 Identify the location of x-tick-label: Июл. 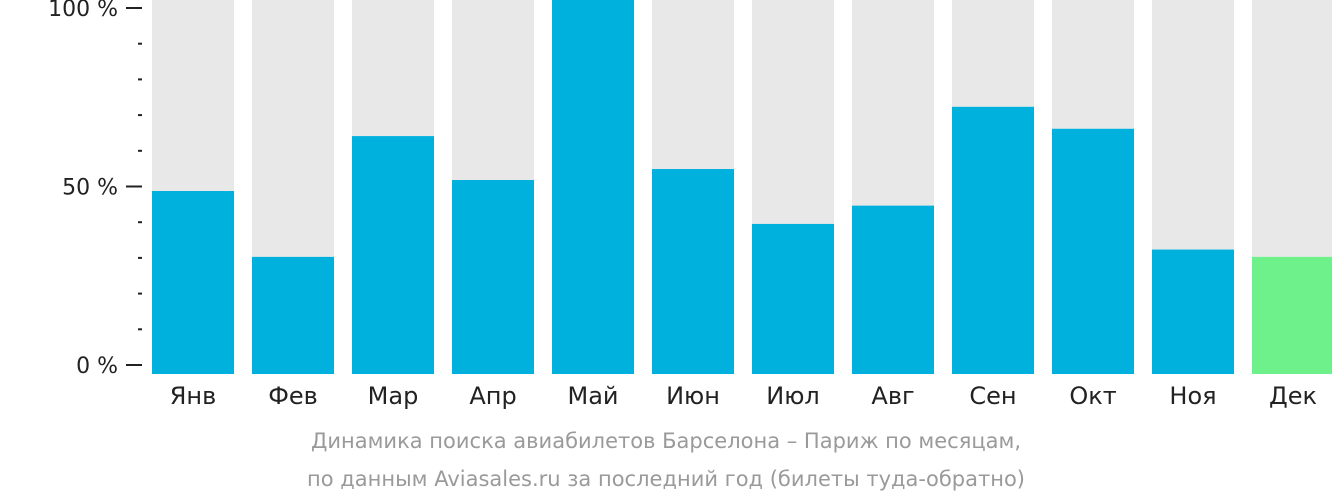
(793, 396).